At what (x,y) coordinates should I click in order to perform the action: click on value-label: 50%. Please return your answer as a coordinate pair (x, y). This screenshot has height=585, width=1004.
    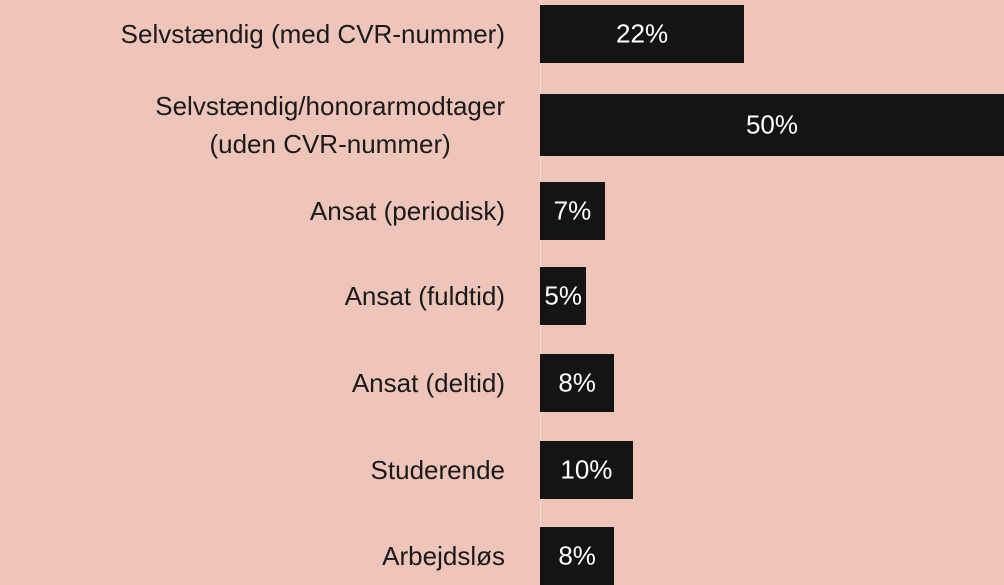
    Looking at the image, I should click on (772, 124).